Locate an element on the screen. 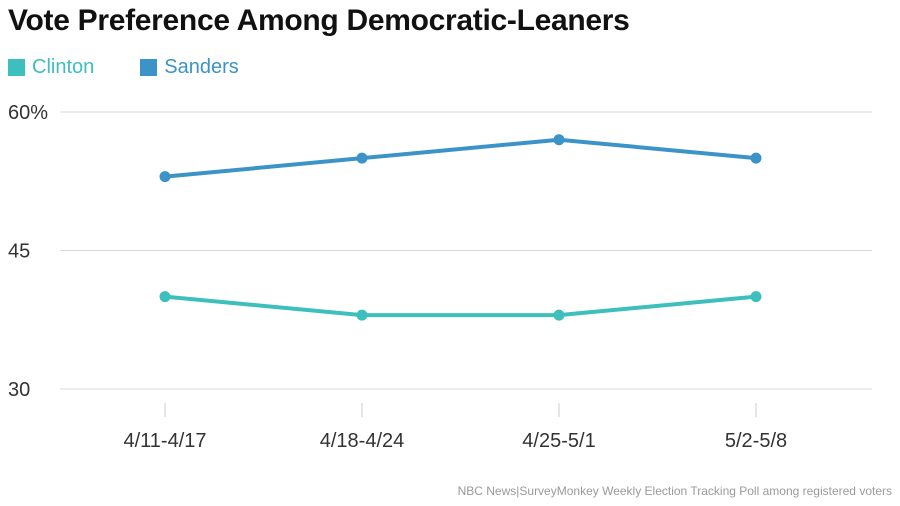 This screenshot has height=506, width=900. x-axis: 4/11-4/17 4/18-4/24 4/25-5/1 5/2-5/8 is located at coordinates (455, 427).